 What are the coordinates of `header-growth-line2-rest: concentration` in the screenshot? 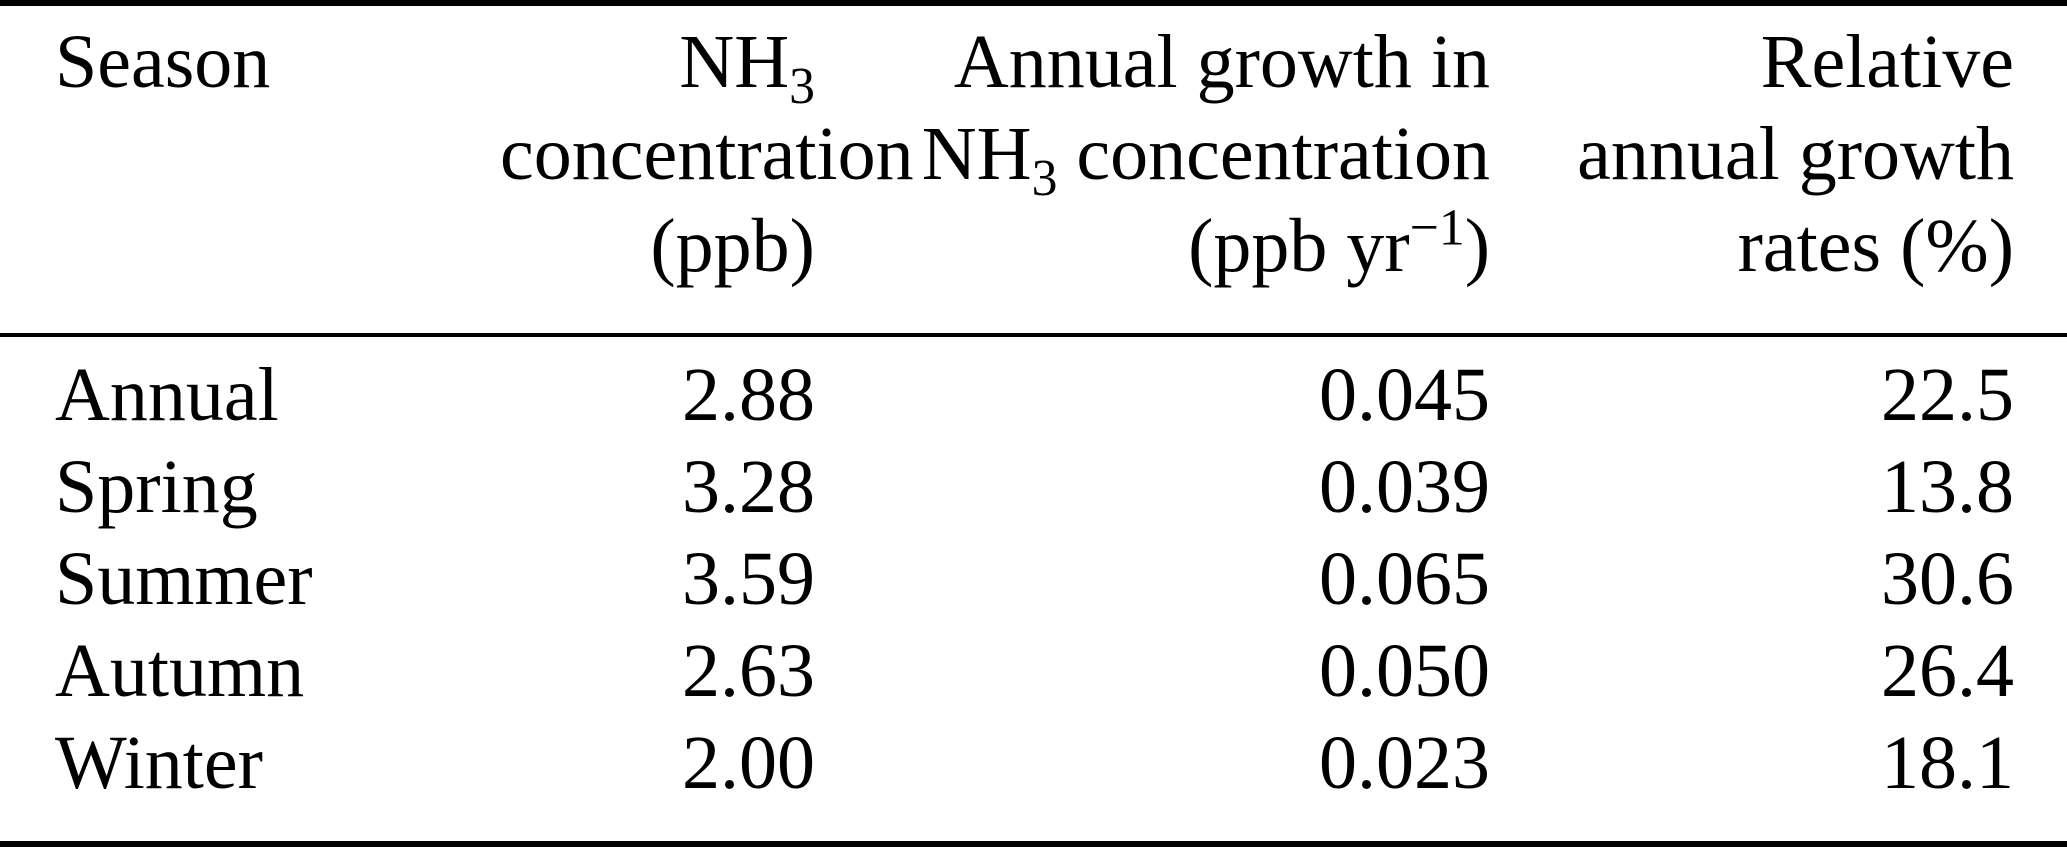 It's located at (1273, 154).